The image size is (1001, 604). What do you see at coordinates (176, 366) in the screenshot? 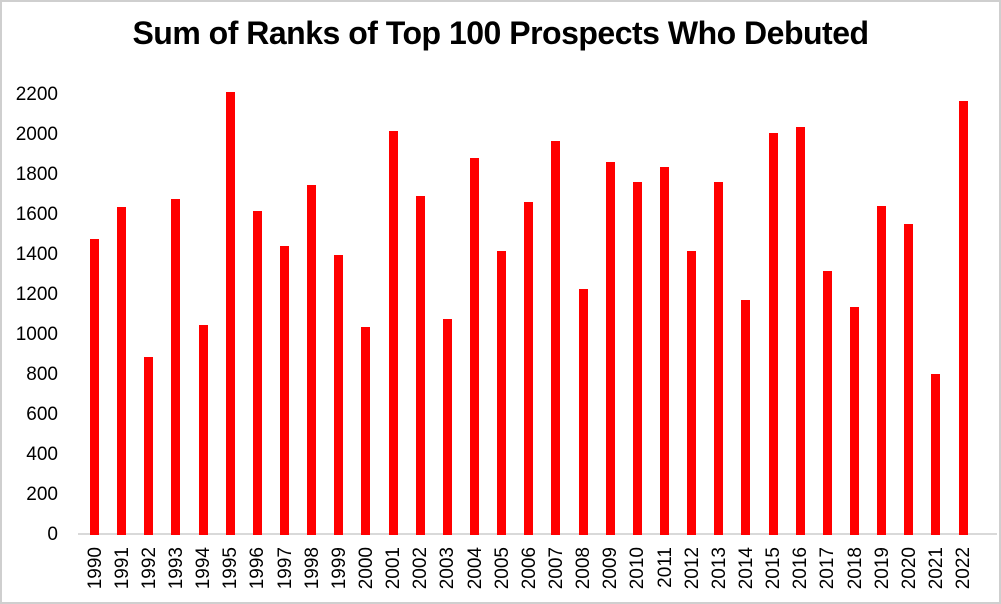
I see `bar-1993` at bounding box center [176, 366].